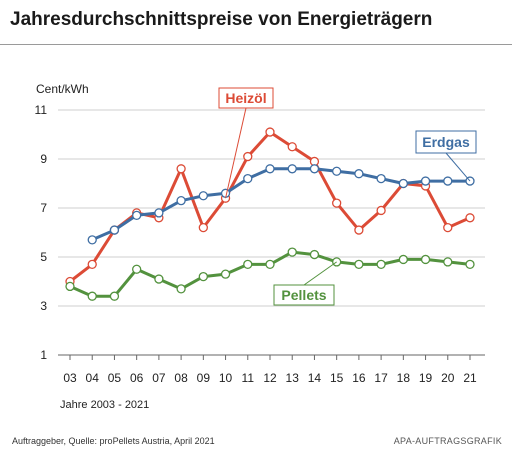 This screenshot has height=457, width=512. What do you see at coordinates (41, 110) in the screenshot?
I see `y-tick-label: 11` at bounding box center [41, 110].